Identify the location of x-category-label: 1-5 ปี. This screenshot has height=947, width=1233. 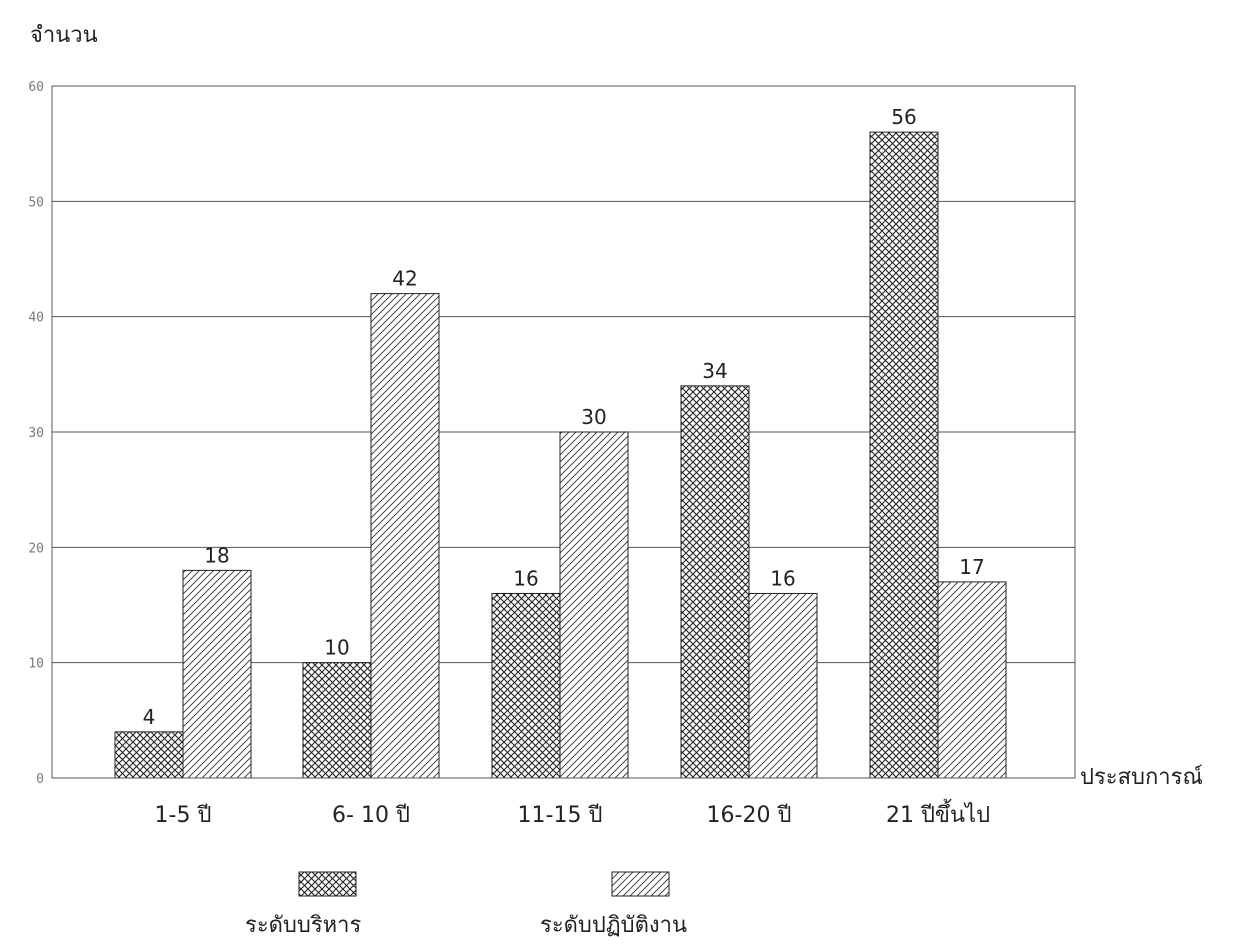
(183, 815).